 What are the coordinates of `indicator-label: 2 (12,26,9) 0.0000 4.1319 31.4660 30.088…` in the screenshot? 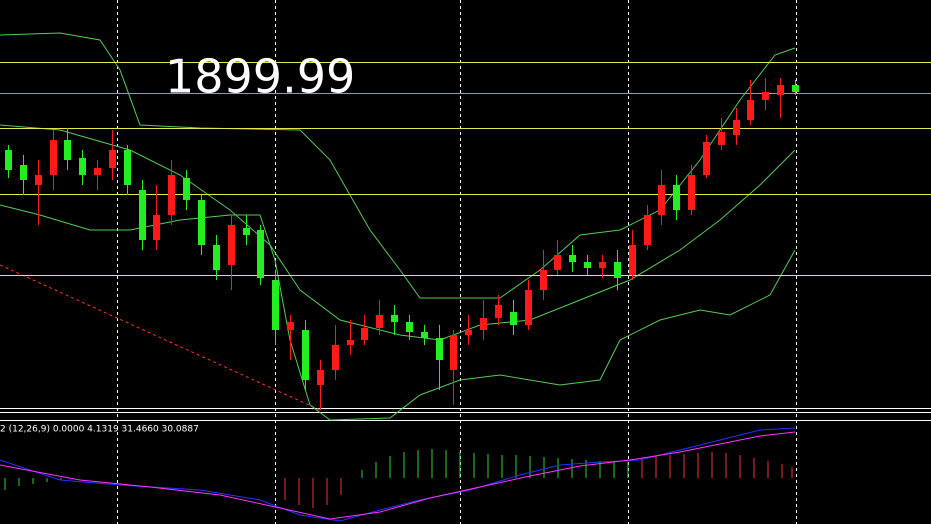 It's located at (99, 430).